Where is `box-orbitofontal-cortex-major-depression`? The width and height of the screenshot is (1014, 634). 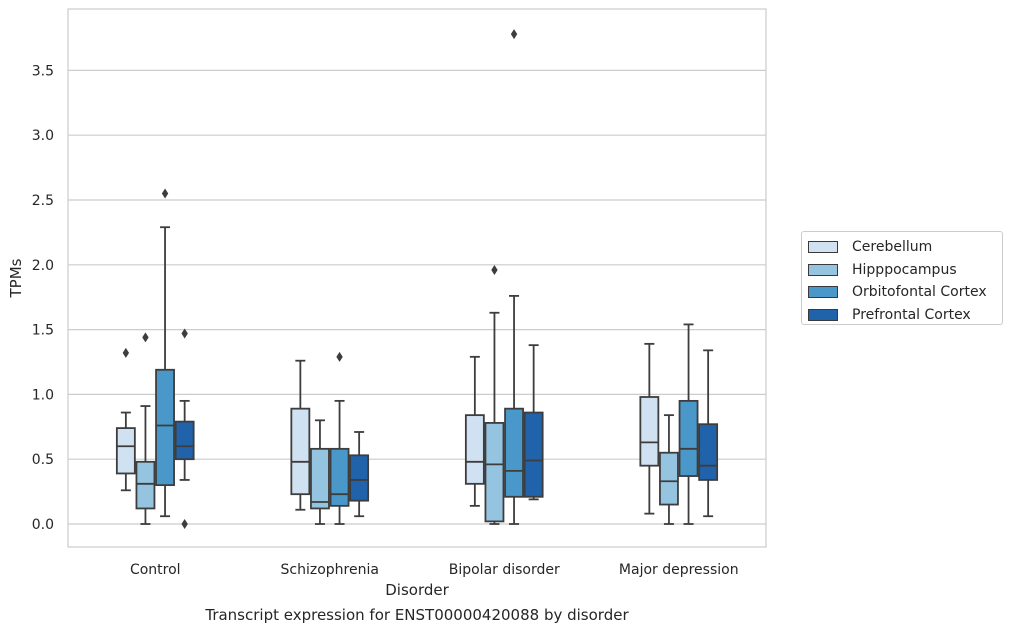 box-orbitofontal-cortex-major-depression is located at coordinates (688, 424).